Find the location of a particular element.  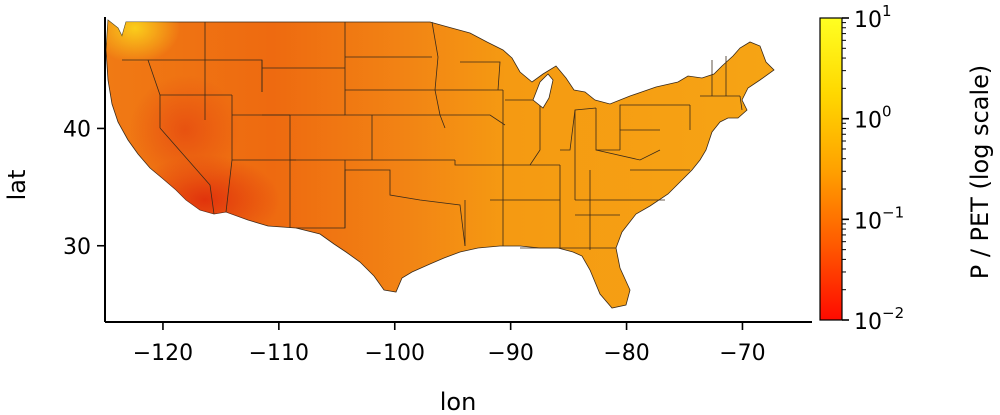

x-tick-label: −70 is located at coordinates (742, 353).